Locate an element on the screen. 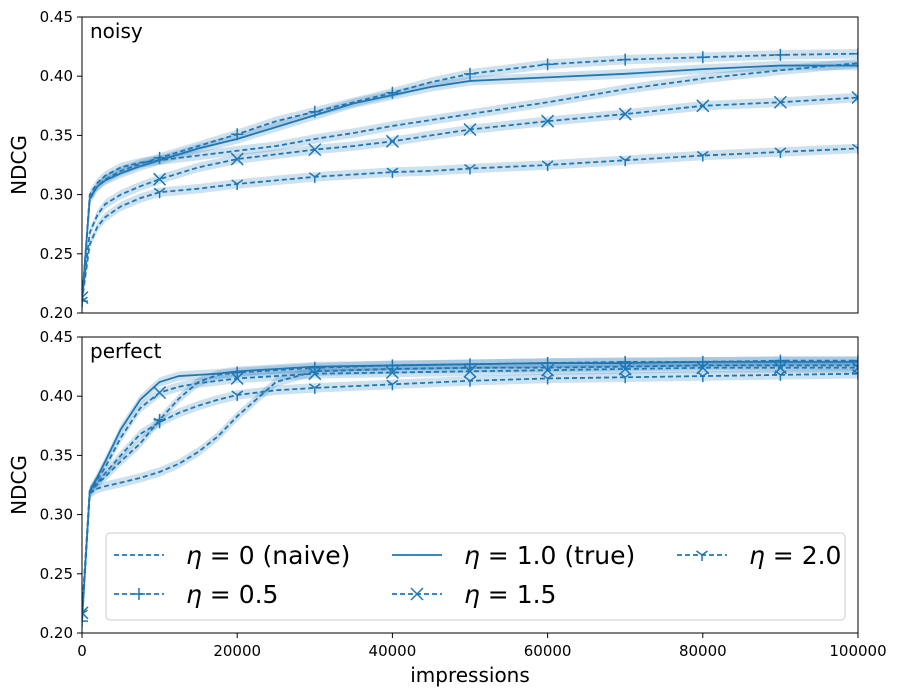 This screenshot has height=696, width=898. legend-label: η = 0 (naive) is located at coordinates (268, 555).